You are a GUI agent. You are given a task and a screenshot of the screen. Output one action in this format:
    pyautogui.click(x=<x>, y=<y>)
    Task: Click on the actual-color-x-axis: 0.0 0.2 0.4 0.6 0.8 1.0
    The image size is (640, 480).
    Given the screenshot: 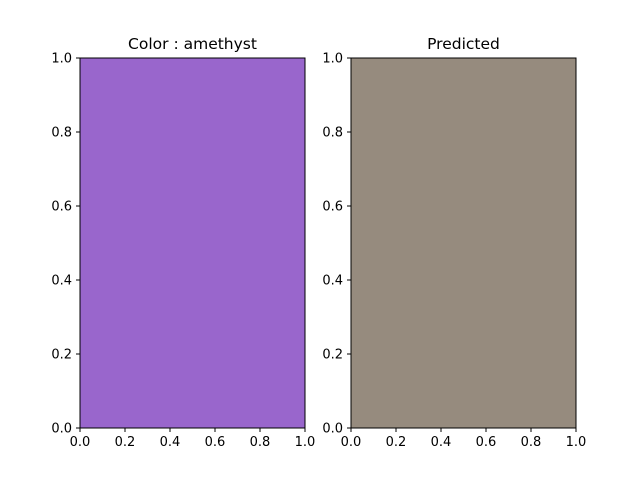 What is the action you would take?
    pyautogui.click(x=193, y=439)
    